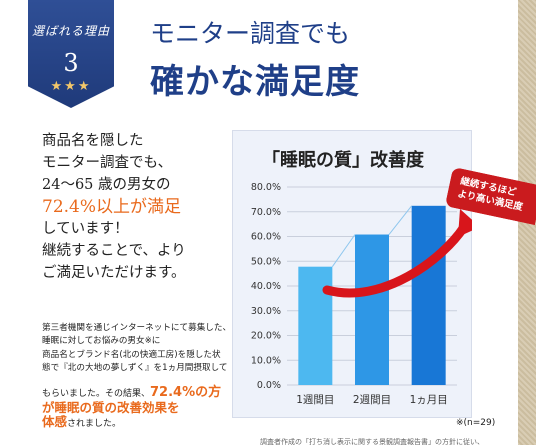  I want to click on body-line: しています！, so click(85, 229).